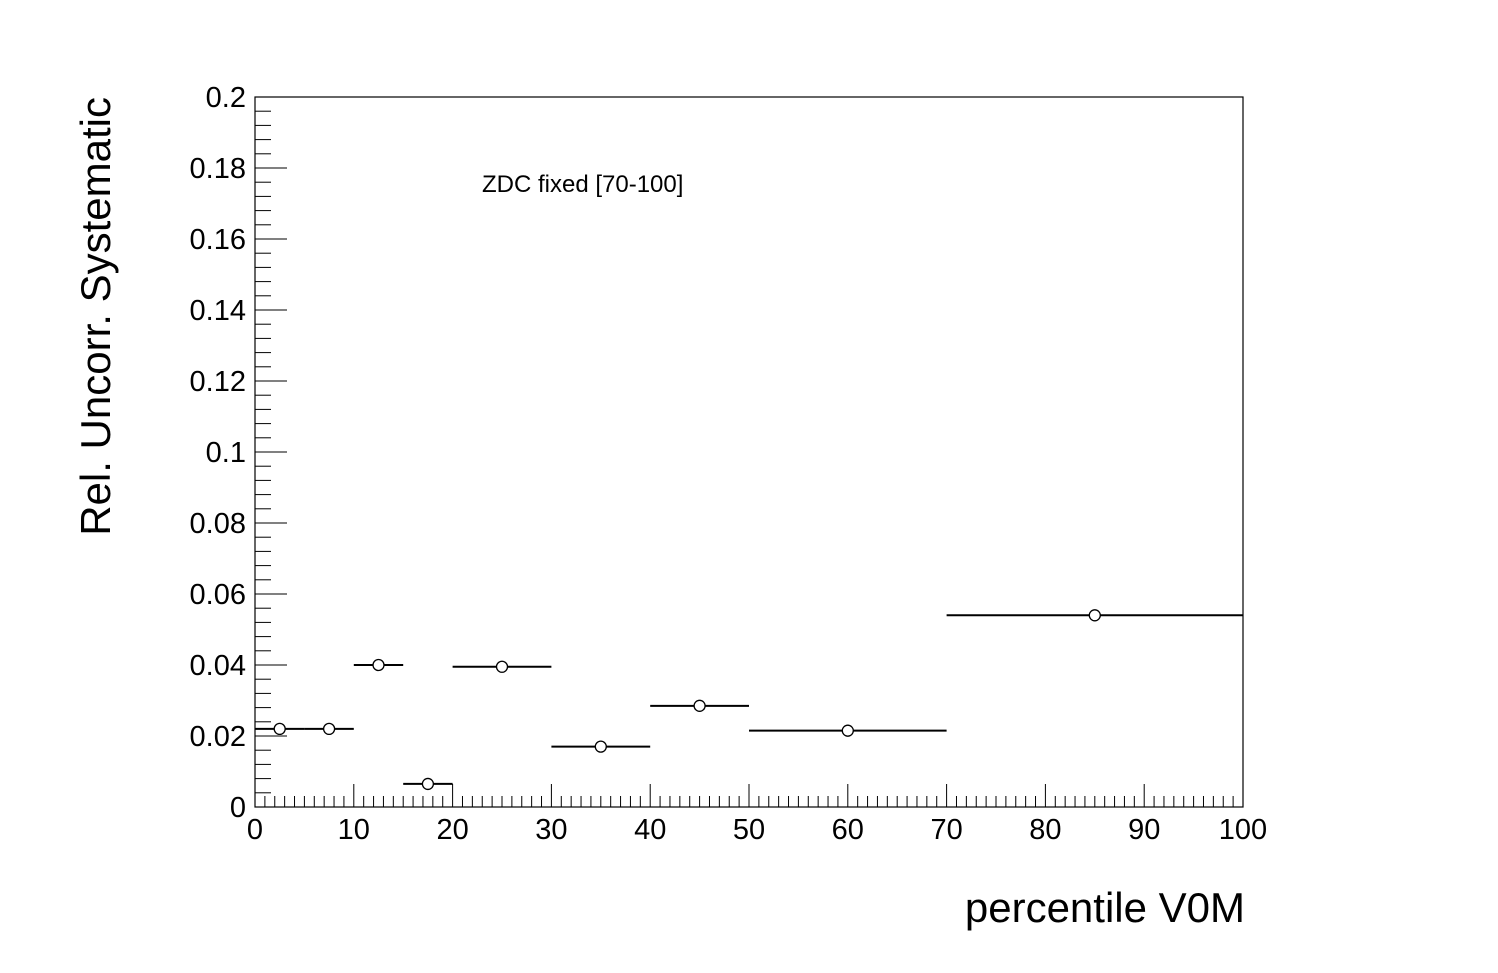  What do you see at coordinates (218, 169) in the screenshot?
I see `y-tick-label: 0.18` at bounding box center [218, 169].